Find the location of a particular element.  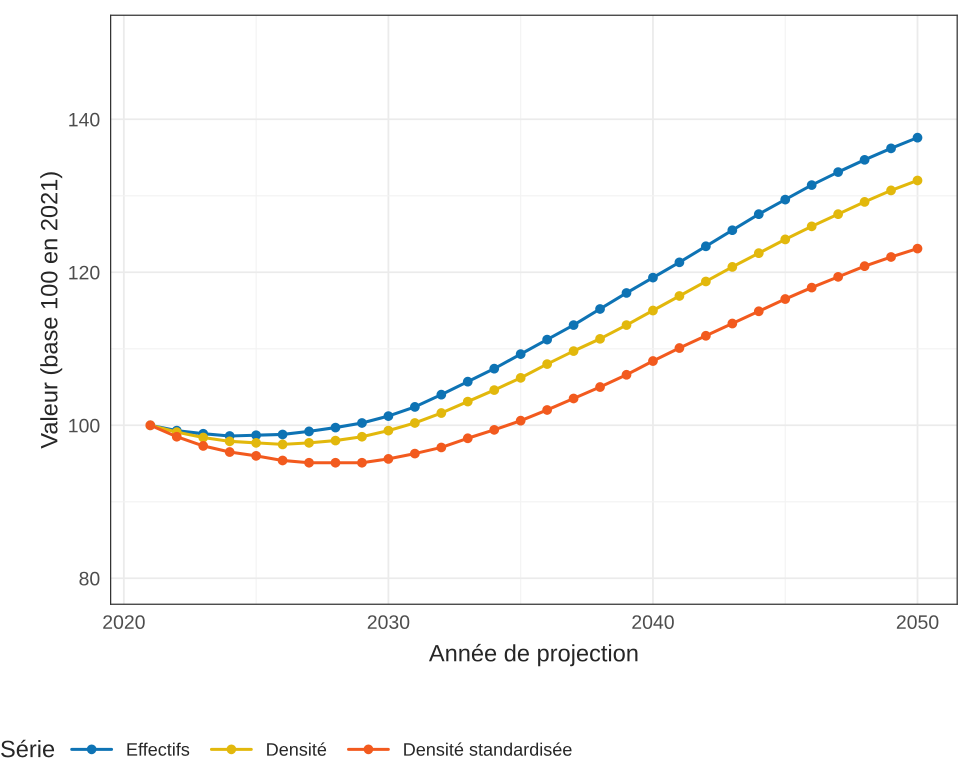

x-tick-label: 2050 is located at coordinates (917, 622).